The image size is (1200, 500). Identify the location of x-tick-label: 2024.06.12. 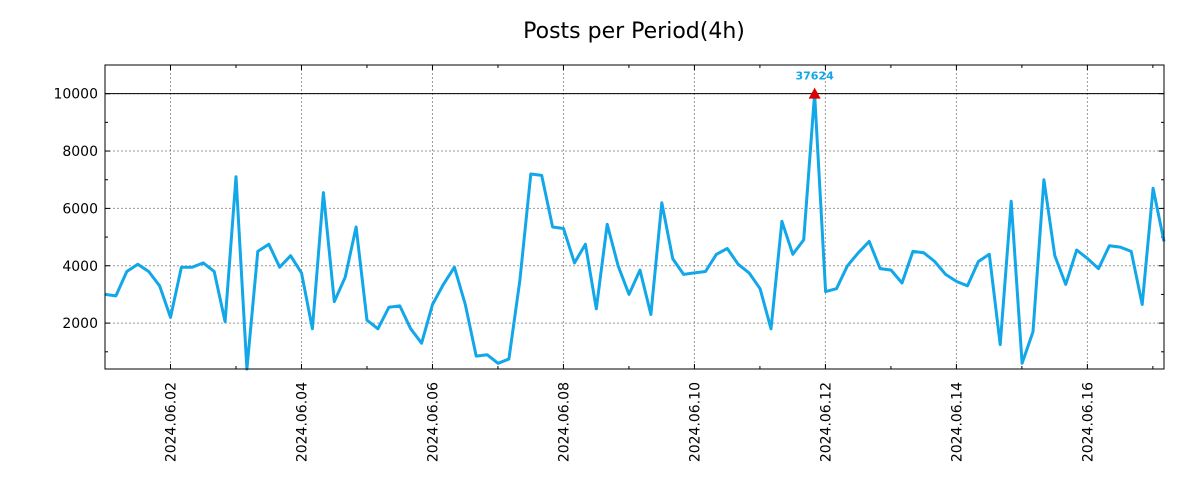
(826, 422).